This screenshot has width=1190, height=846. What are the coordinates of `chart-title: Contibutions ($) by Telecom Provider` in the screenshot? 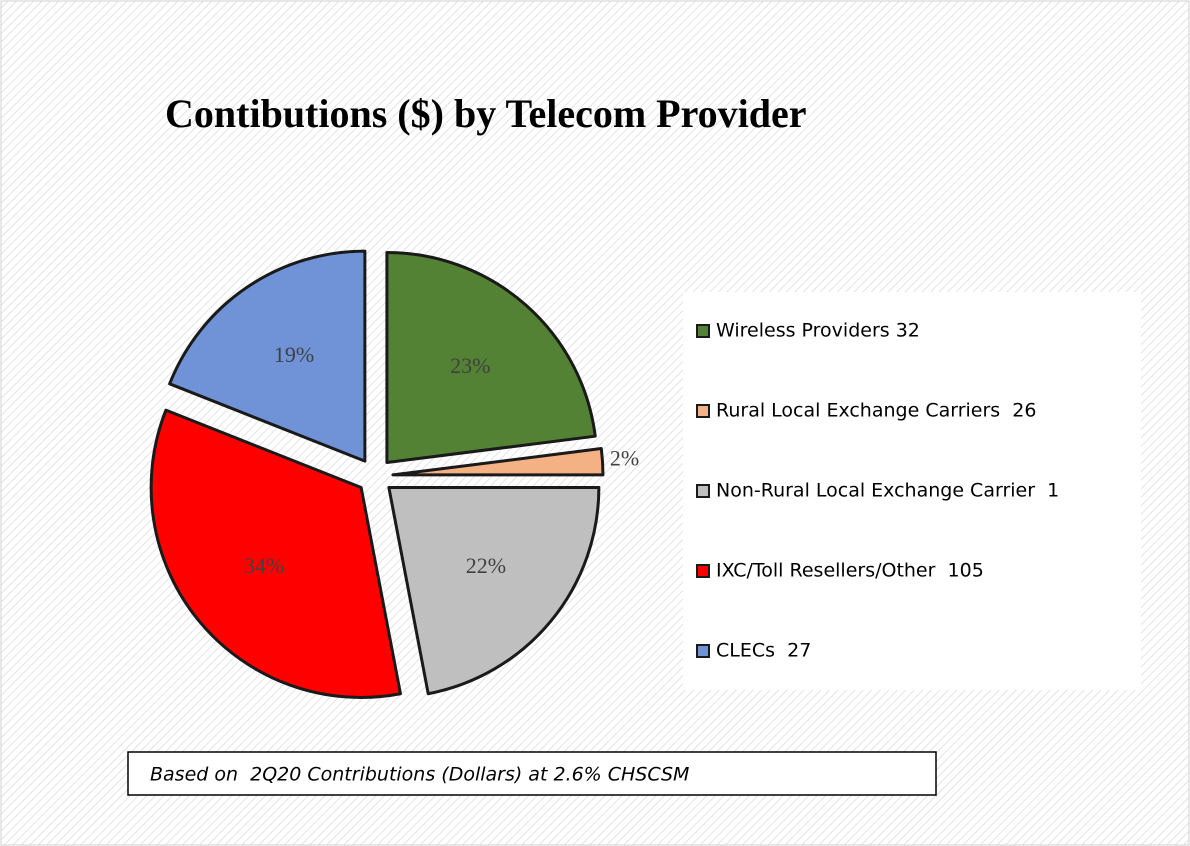 It's located at (486, 113).